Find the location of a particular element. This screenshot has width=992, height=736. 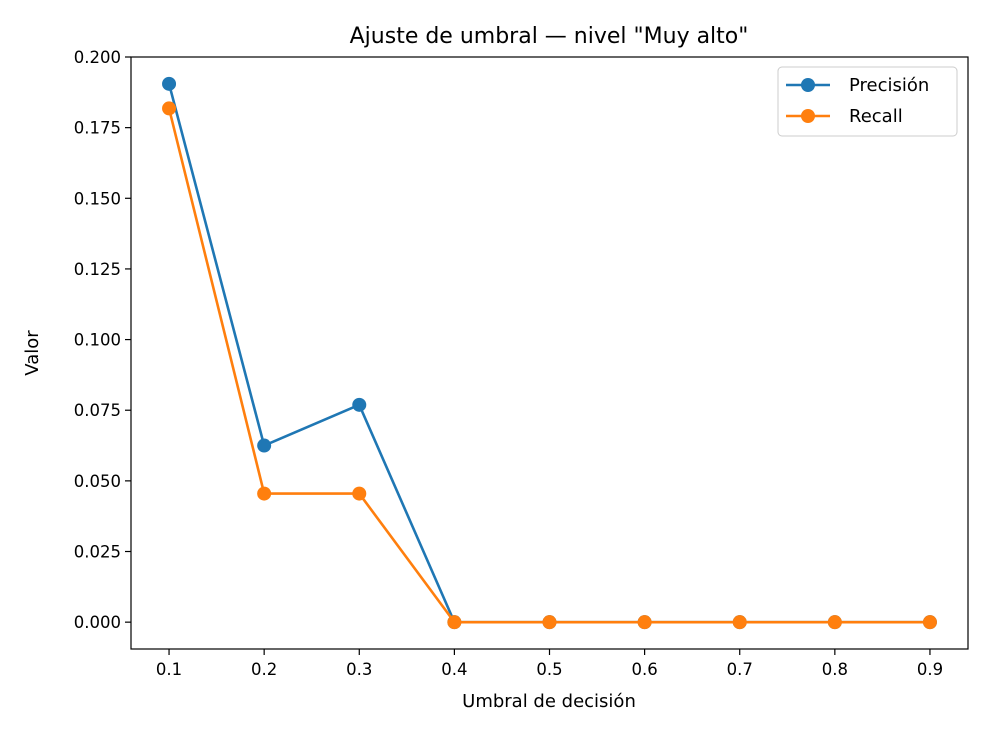

y-tick-label: 0.050 is located at coordinates (97, 481).